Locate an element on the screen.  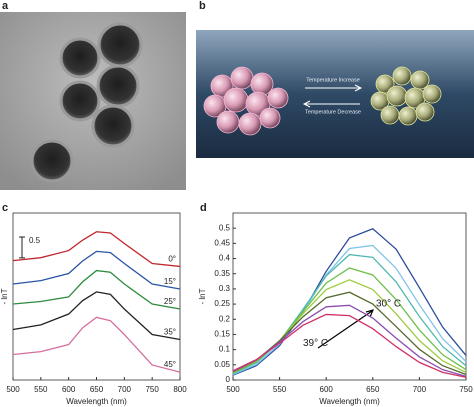
y-tick-label: 0 is located at coordinates (228, 379).